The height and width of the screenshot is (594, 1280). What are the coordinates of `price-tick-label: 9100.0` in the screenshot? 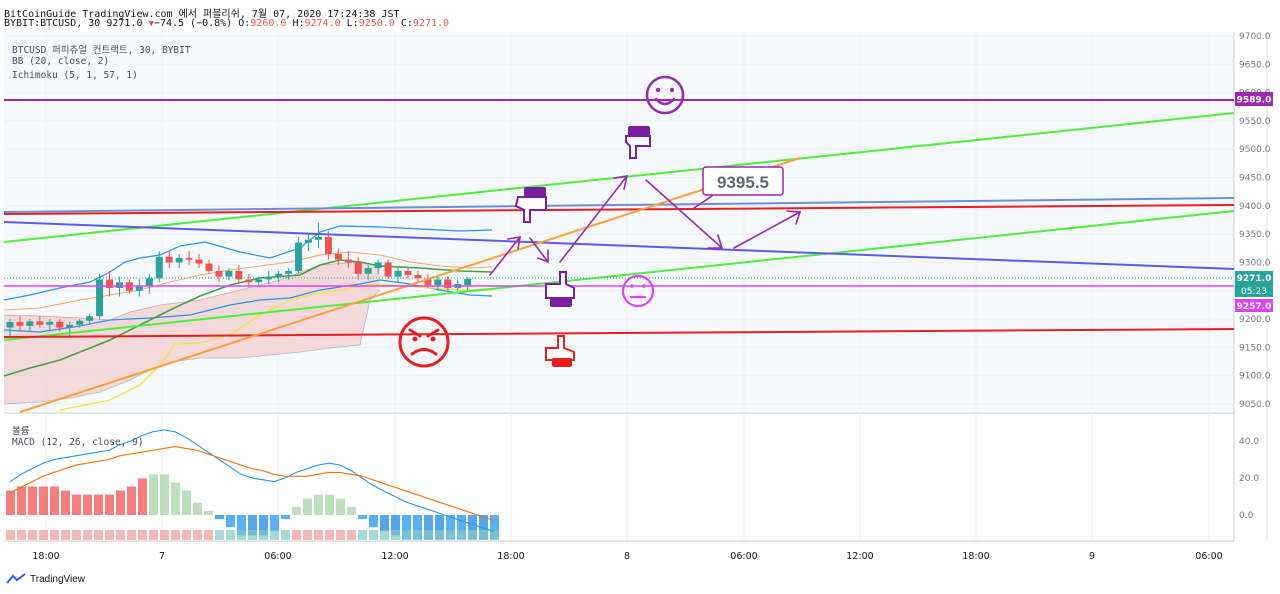 It's located at (1255, 377).